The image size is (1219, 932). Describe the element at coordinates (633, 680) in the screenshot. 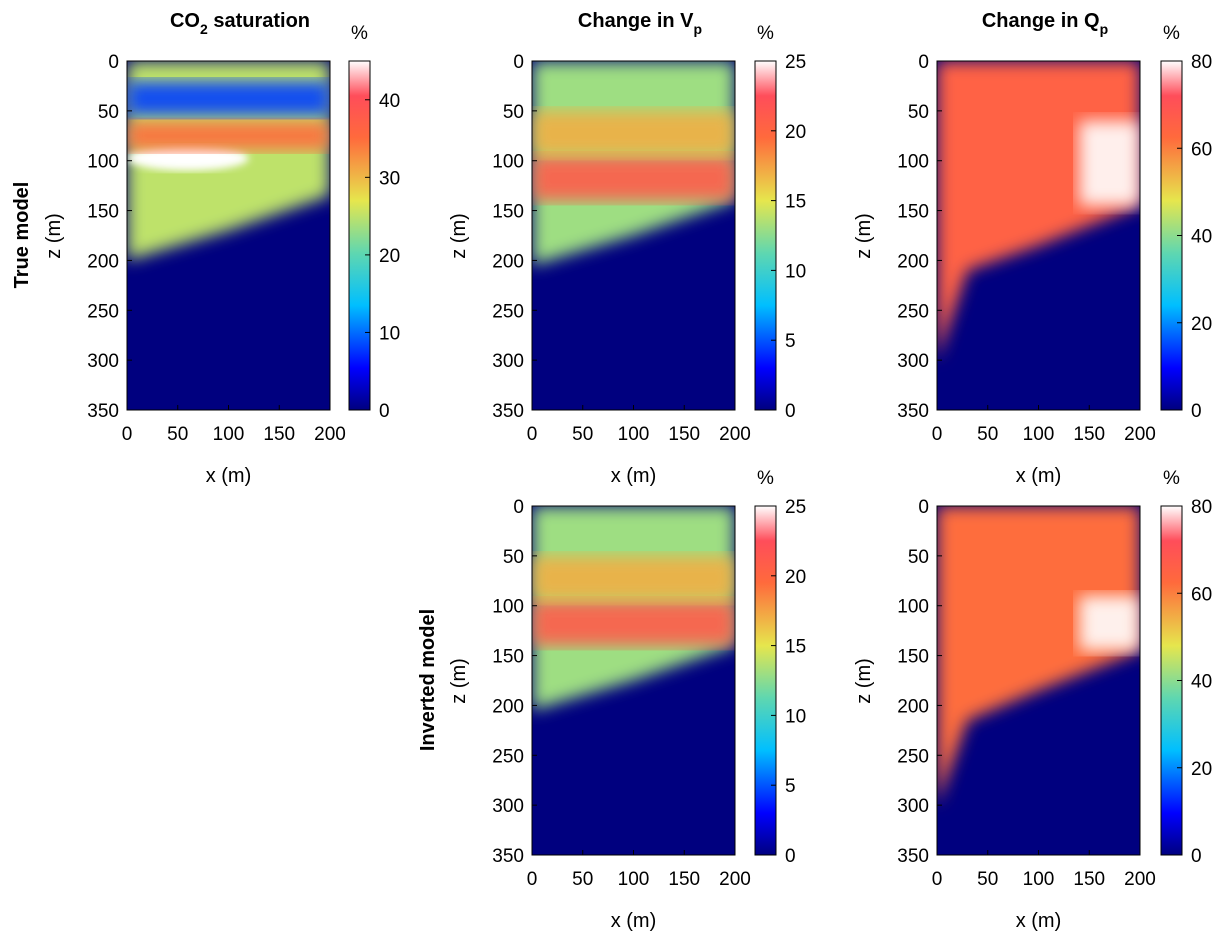

I see `heatmap-inv-vp` at that location.